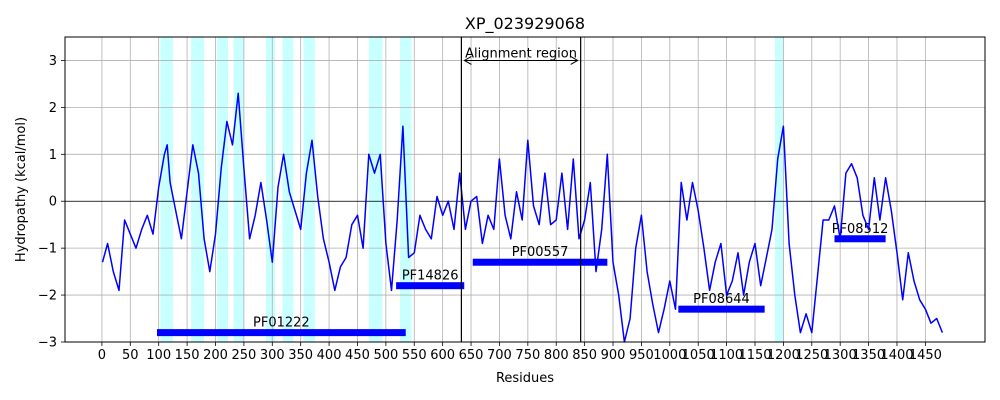 This screenshot has width=1000, height=400. I want to click on x-tick-label-200: 200, so click(215, 355).